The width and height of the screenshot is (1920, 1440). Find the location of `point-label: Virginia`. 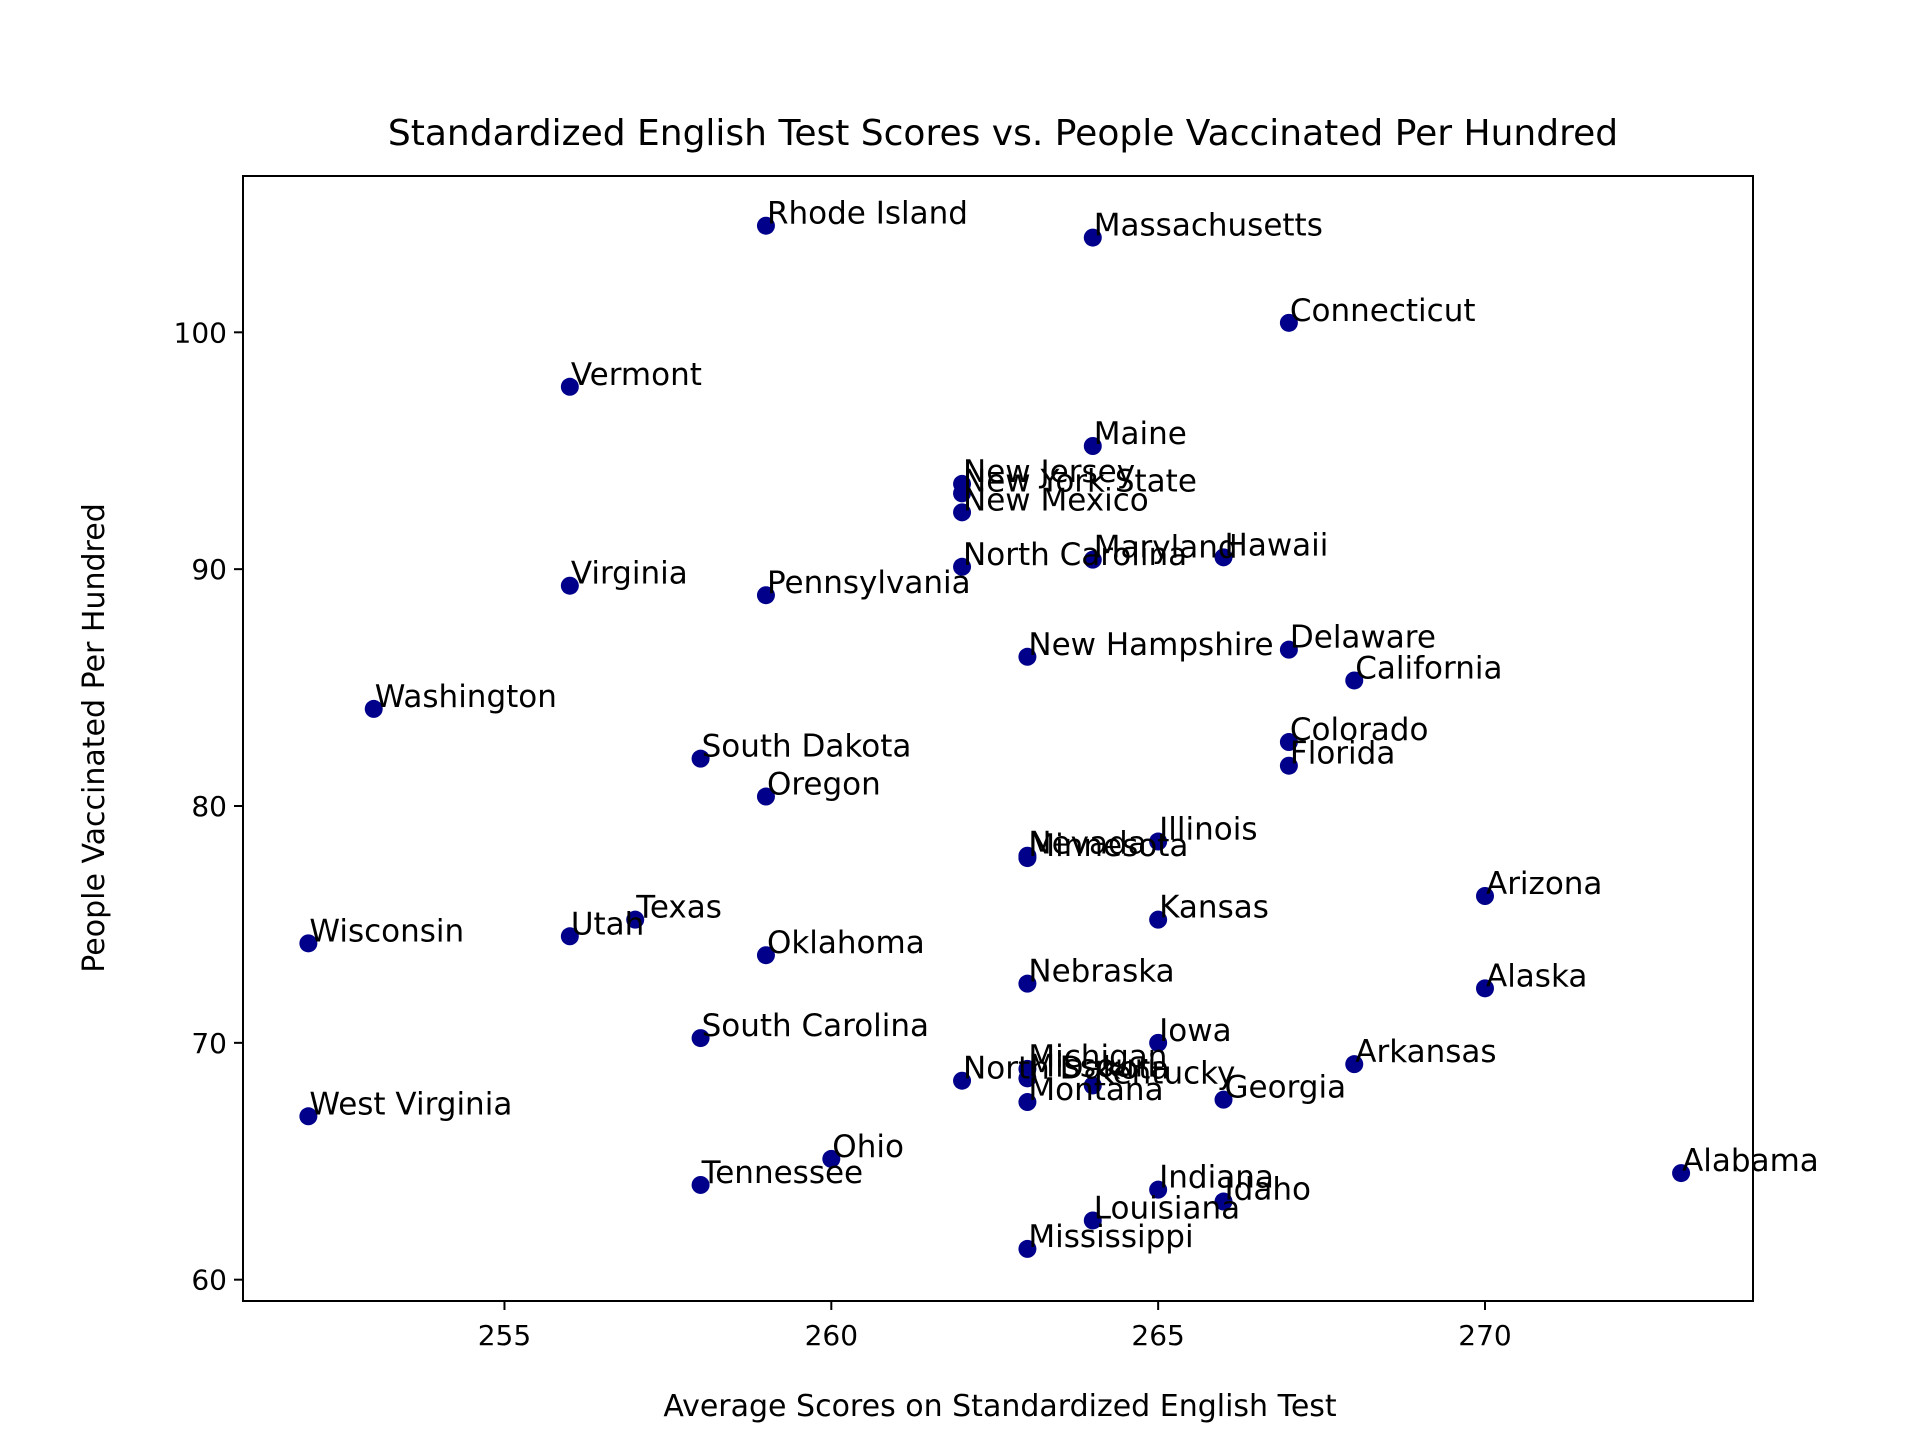

point-label: Virginia is located at coordinates (629, 574).